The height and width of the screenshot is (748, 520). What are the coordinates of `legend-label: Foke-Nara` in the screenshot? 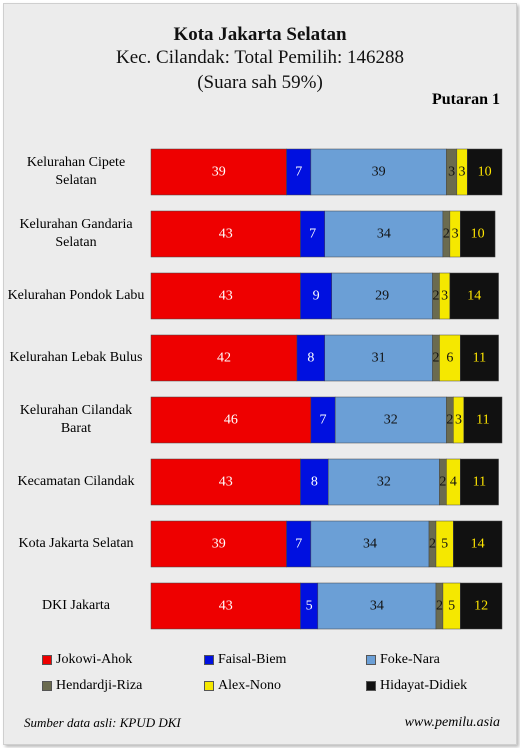 It's located at (410, 659).